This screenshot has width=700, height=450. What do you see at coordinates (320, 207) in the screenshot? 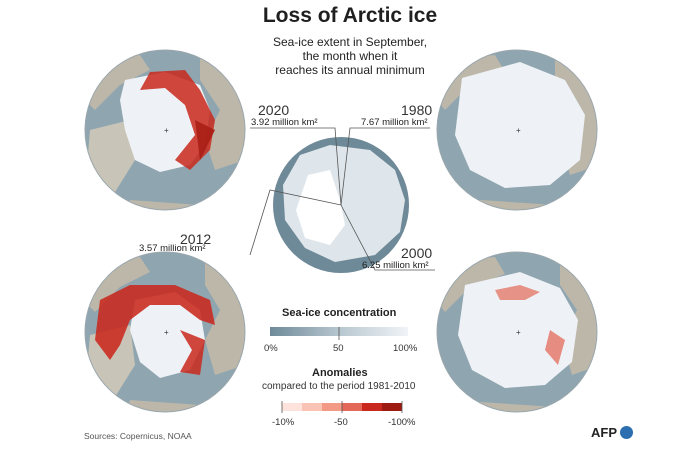
I see `central-ice-2020` at bounding box center [320, 207].